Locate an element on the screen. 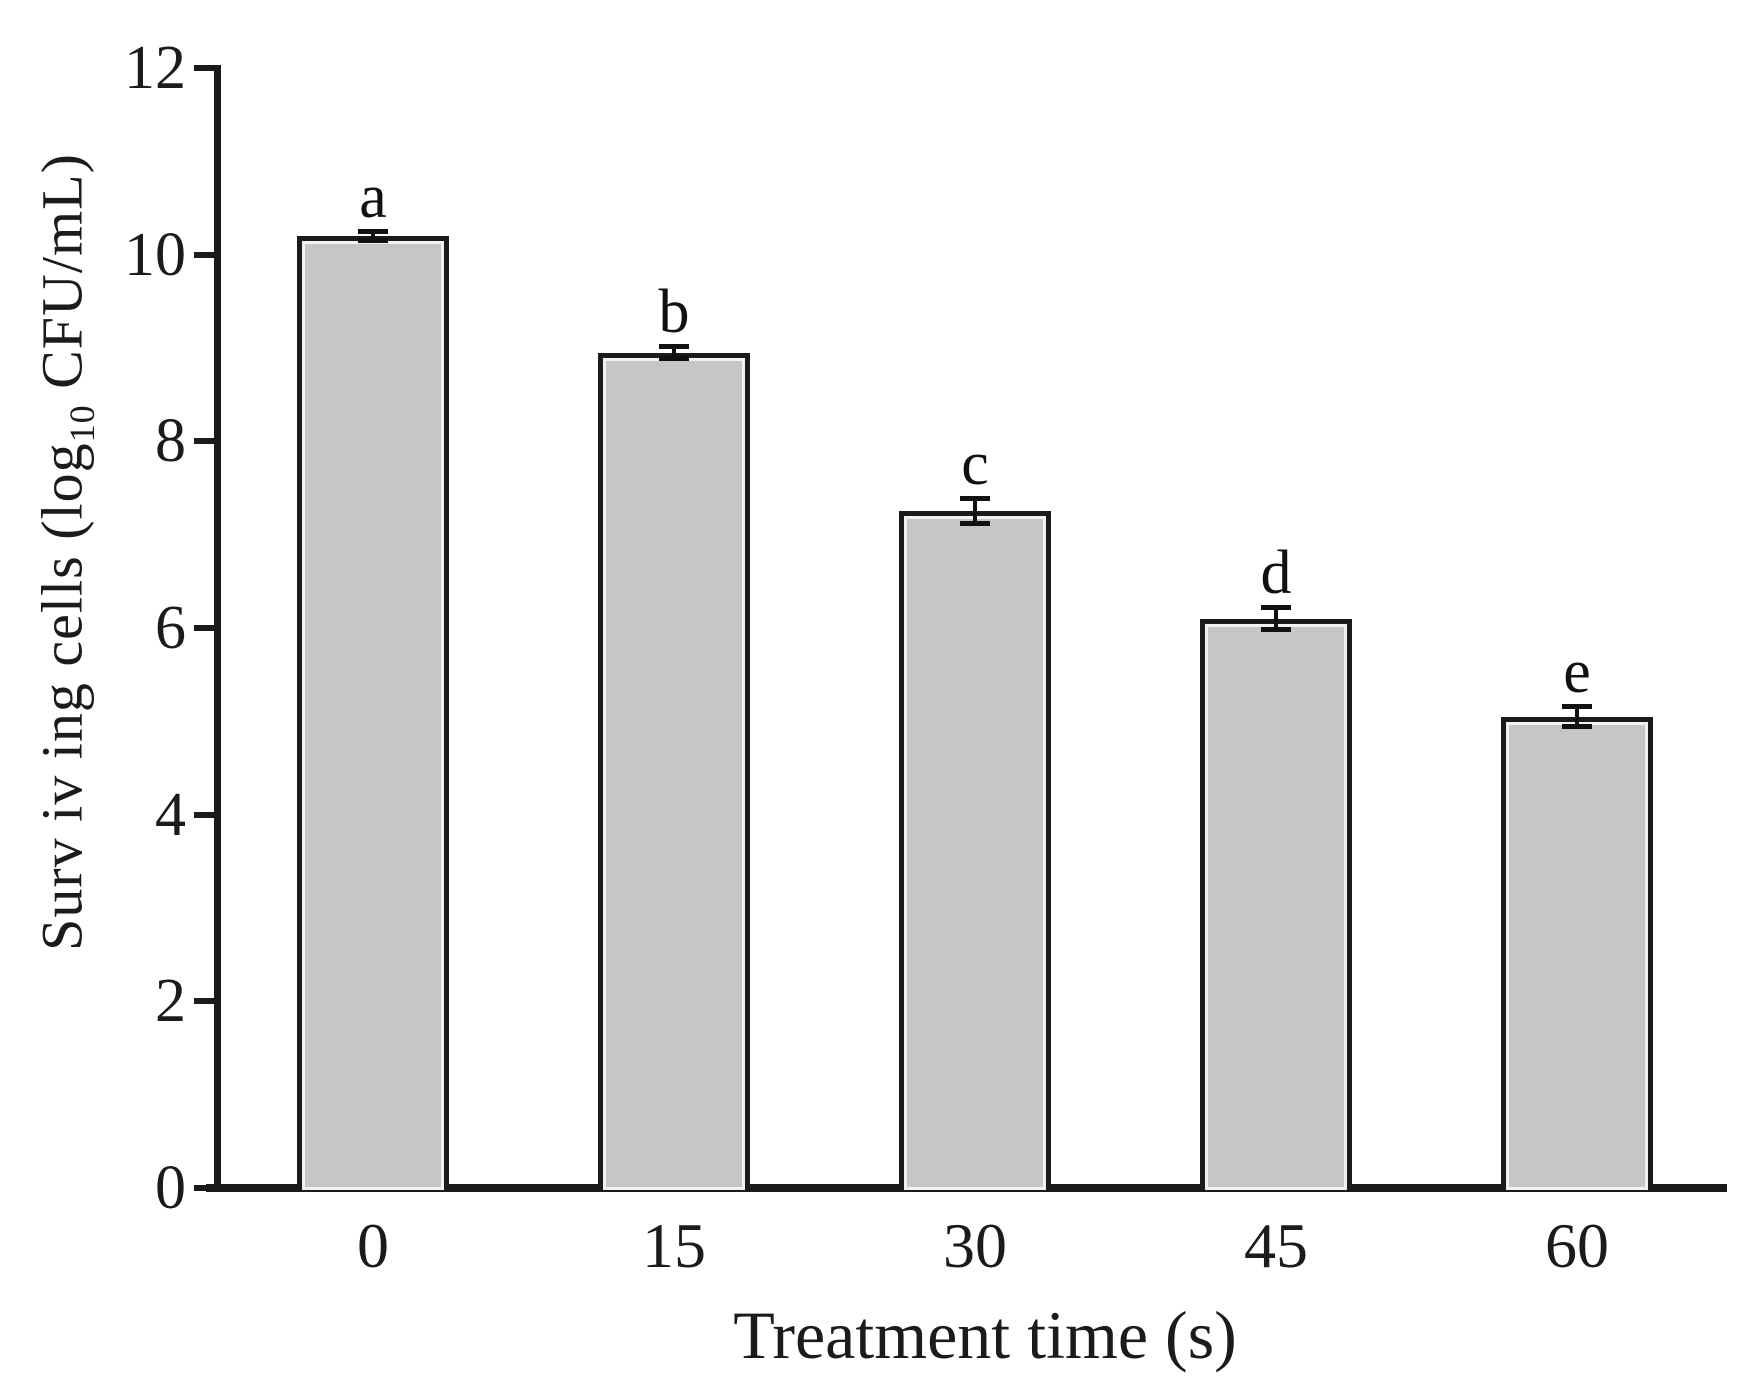 The width and height of the screenshot is (1751, 1388). y-tick-label: 2 is located at coordinates (170, 1001).